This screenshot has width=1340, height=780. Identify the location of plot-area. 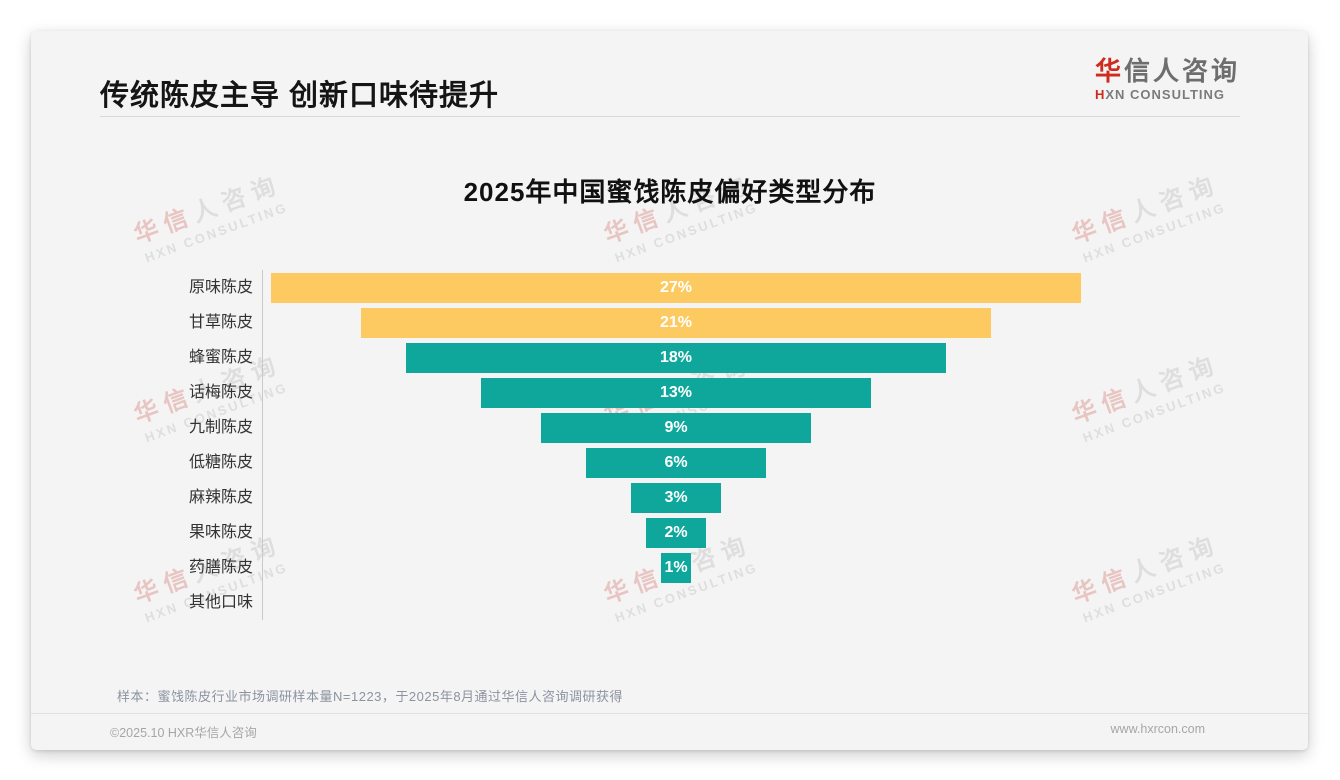
(675, 602).